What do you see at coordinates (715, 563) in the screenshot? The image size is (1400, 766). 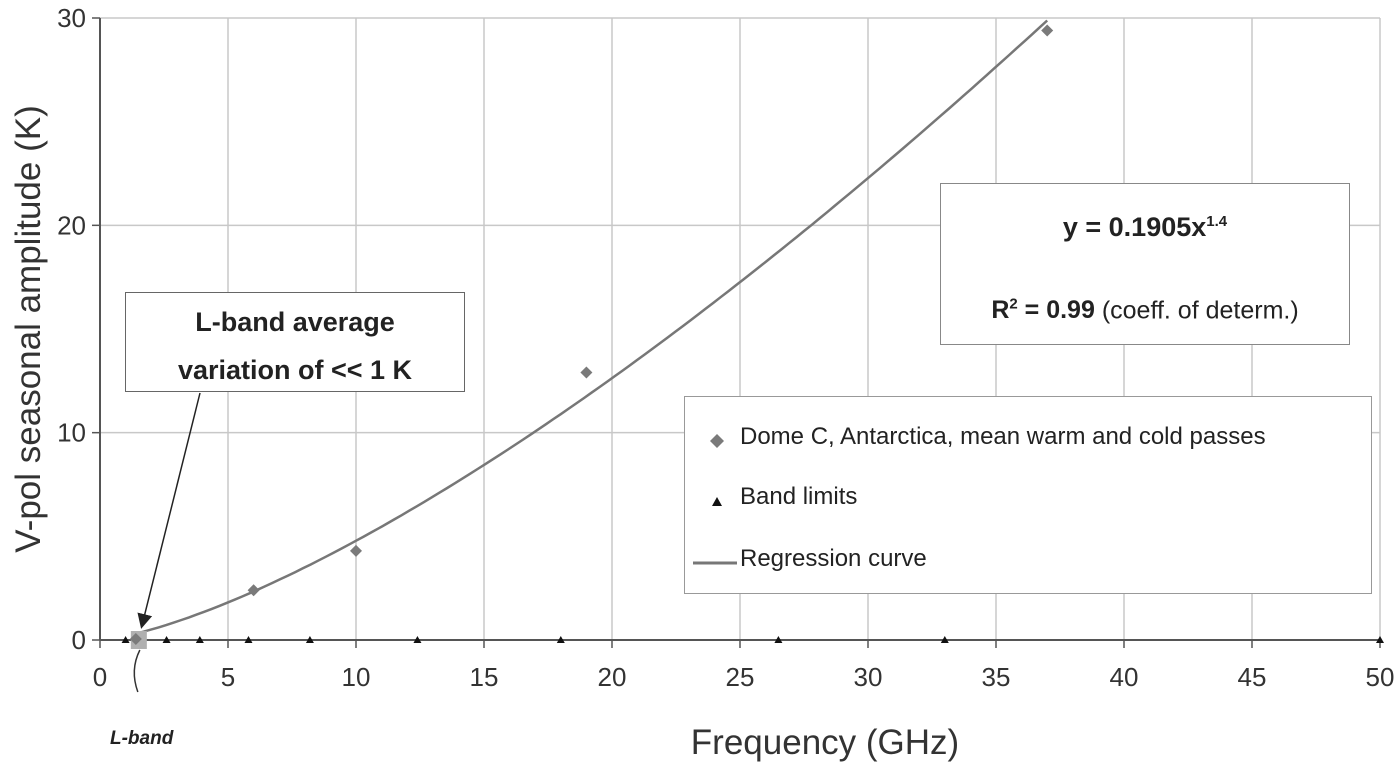 I see `legend-line-icon` at bounding box center [715, 563].